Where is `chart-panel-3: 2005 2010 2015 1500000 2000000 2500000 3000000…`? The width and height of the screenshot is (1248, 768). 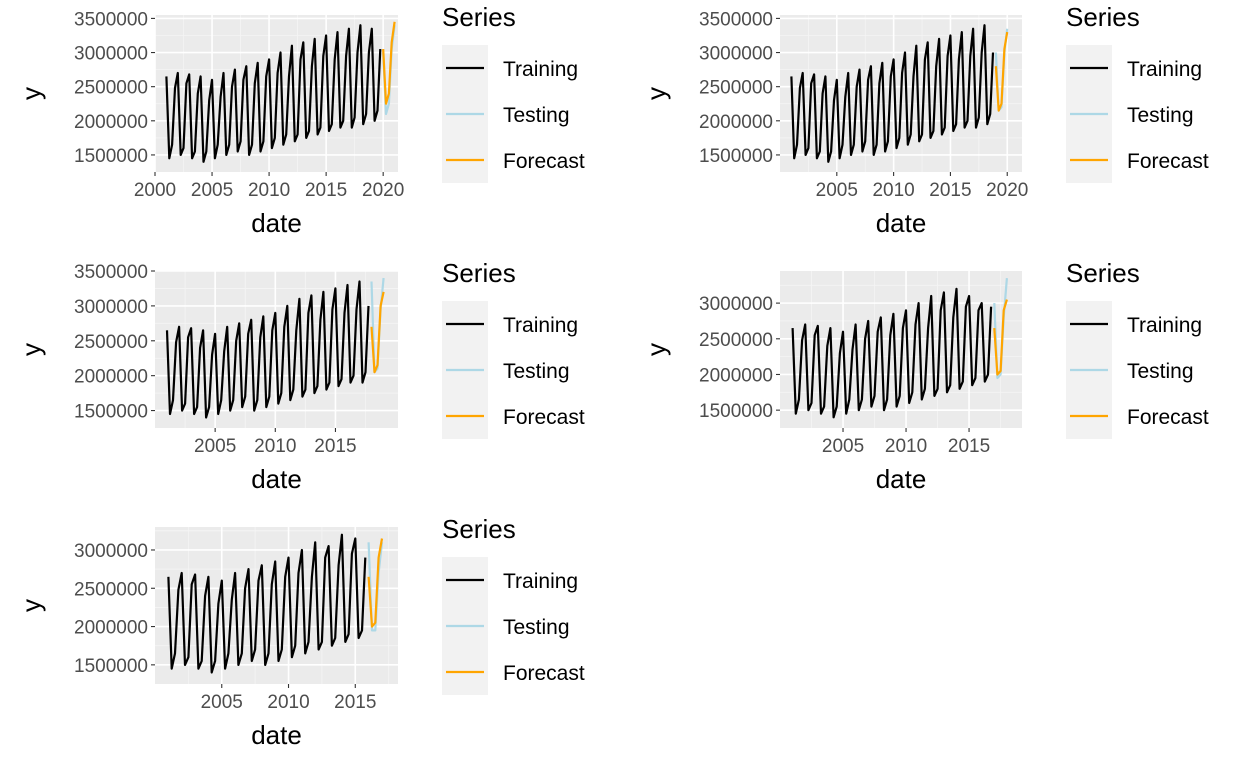 chart-panel-3: 2005 2010 2015 1500000 2000000 2500000 3000000… is located at coordinates (300, 376).